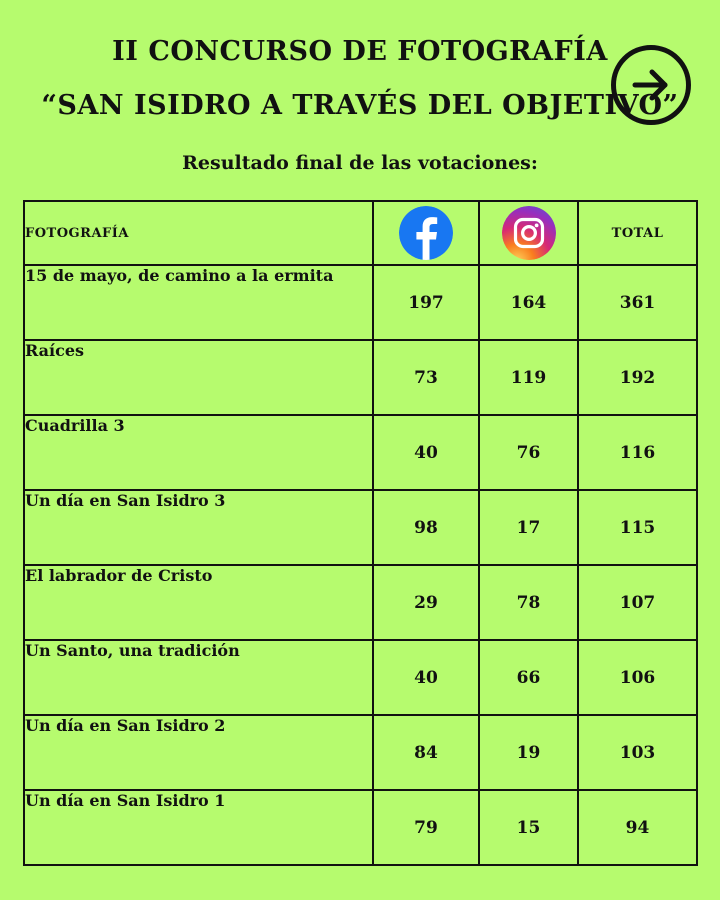  I want to click on total-votes-cell: 116, so click(637, 452).